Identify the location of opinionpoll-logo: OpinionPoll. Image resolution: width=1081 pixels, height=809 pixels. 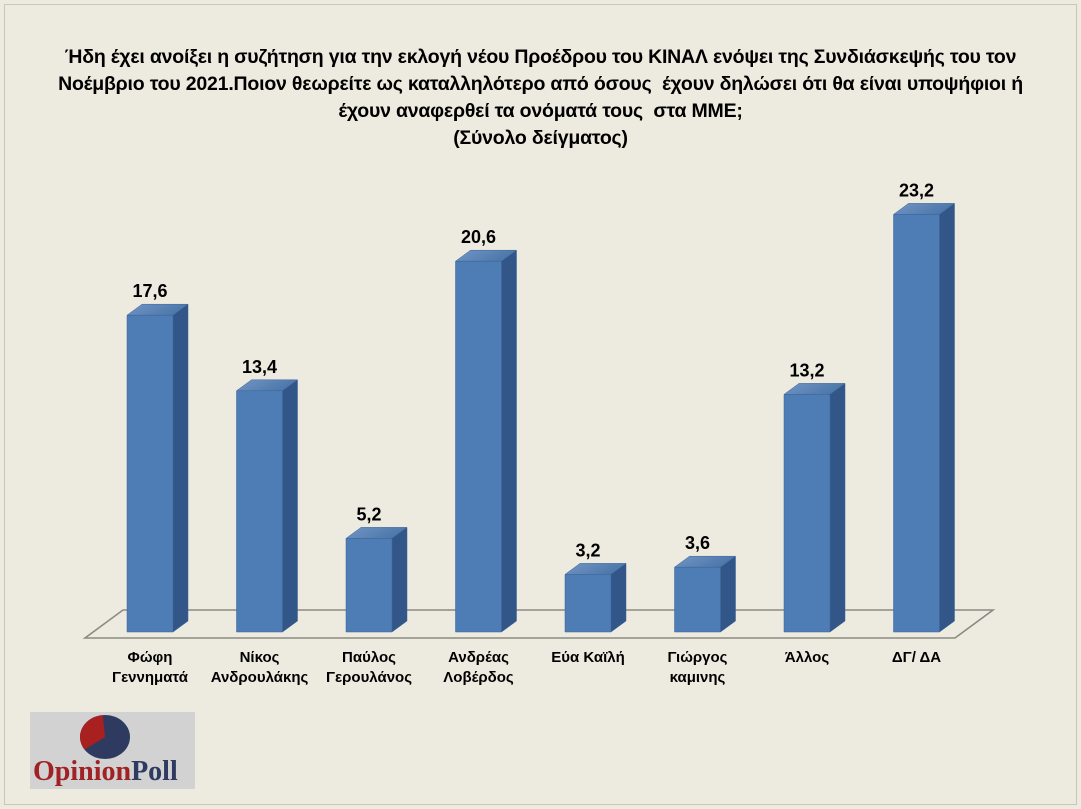
(112, 750).